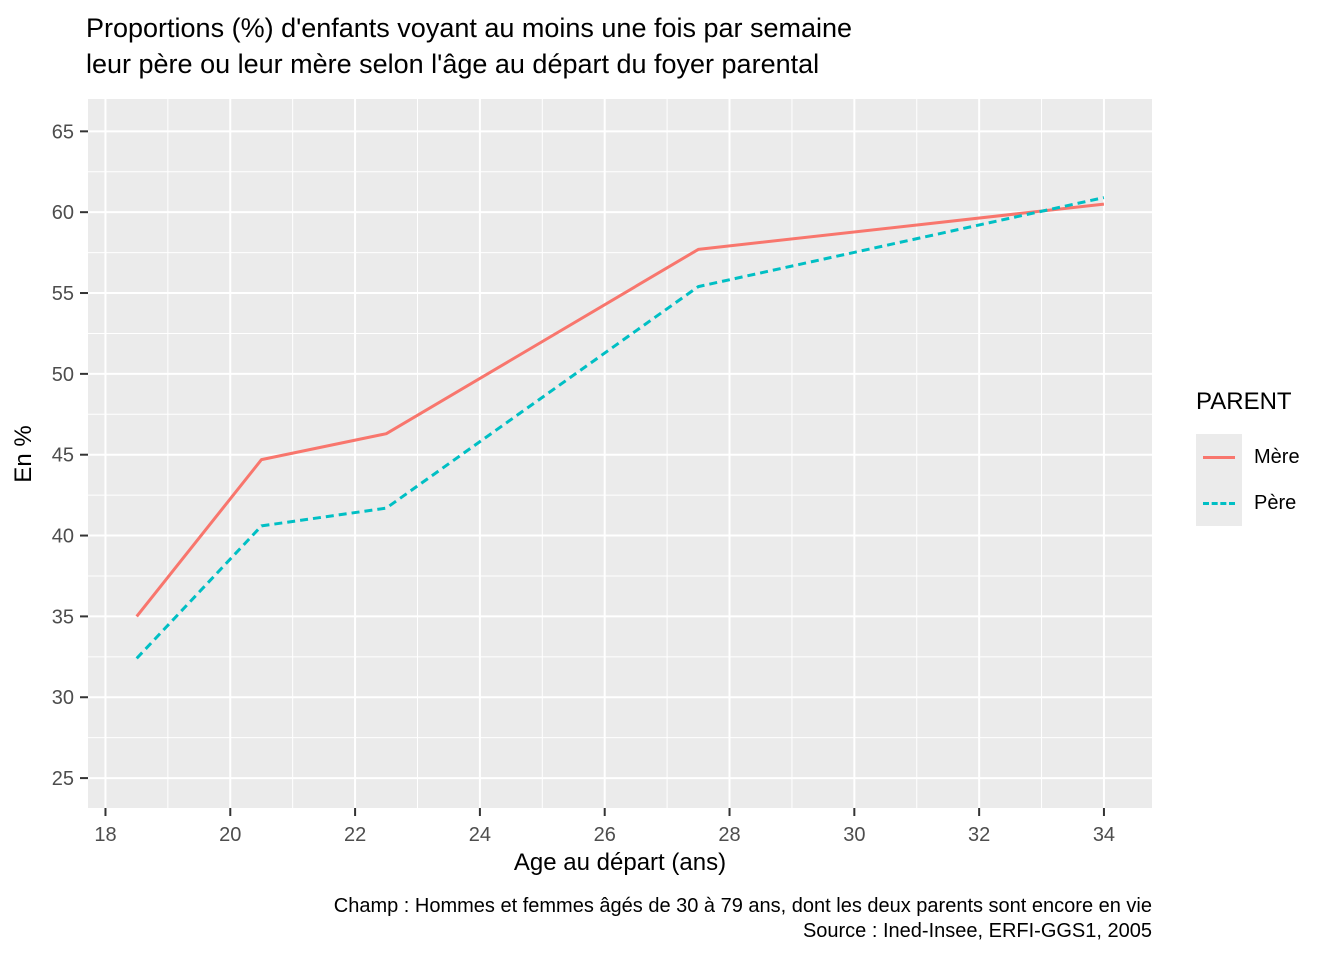 This screenshot has height=960, width=1344. What do you see at coordinates (1104, 835) in the screenshot?
I see `x-tick-label: 34` at bounding box center [1104, 835].